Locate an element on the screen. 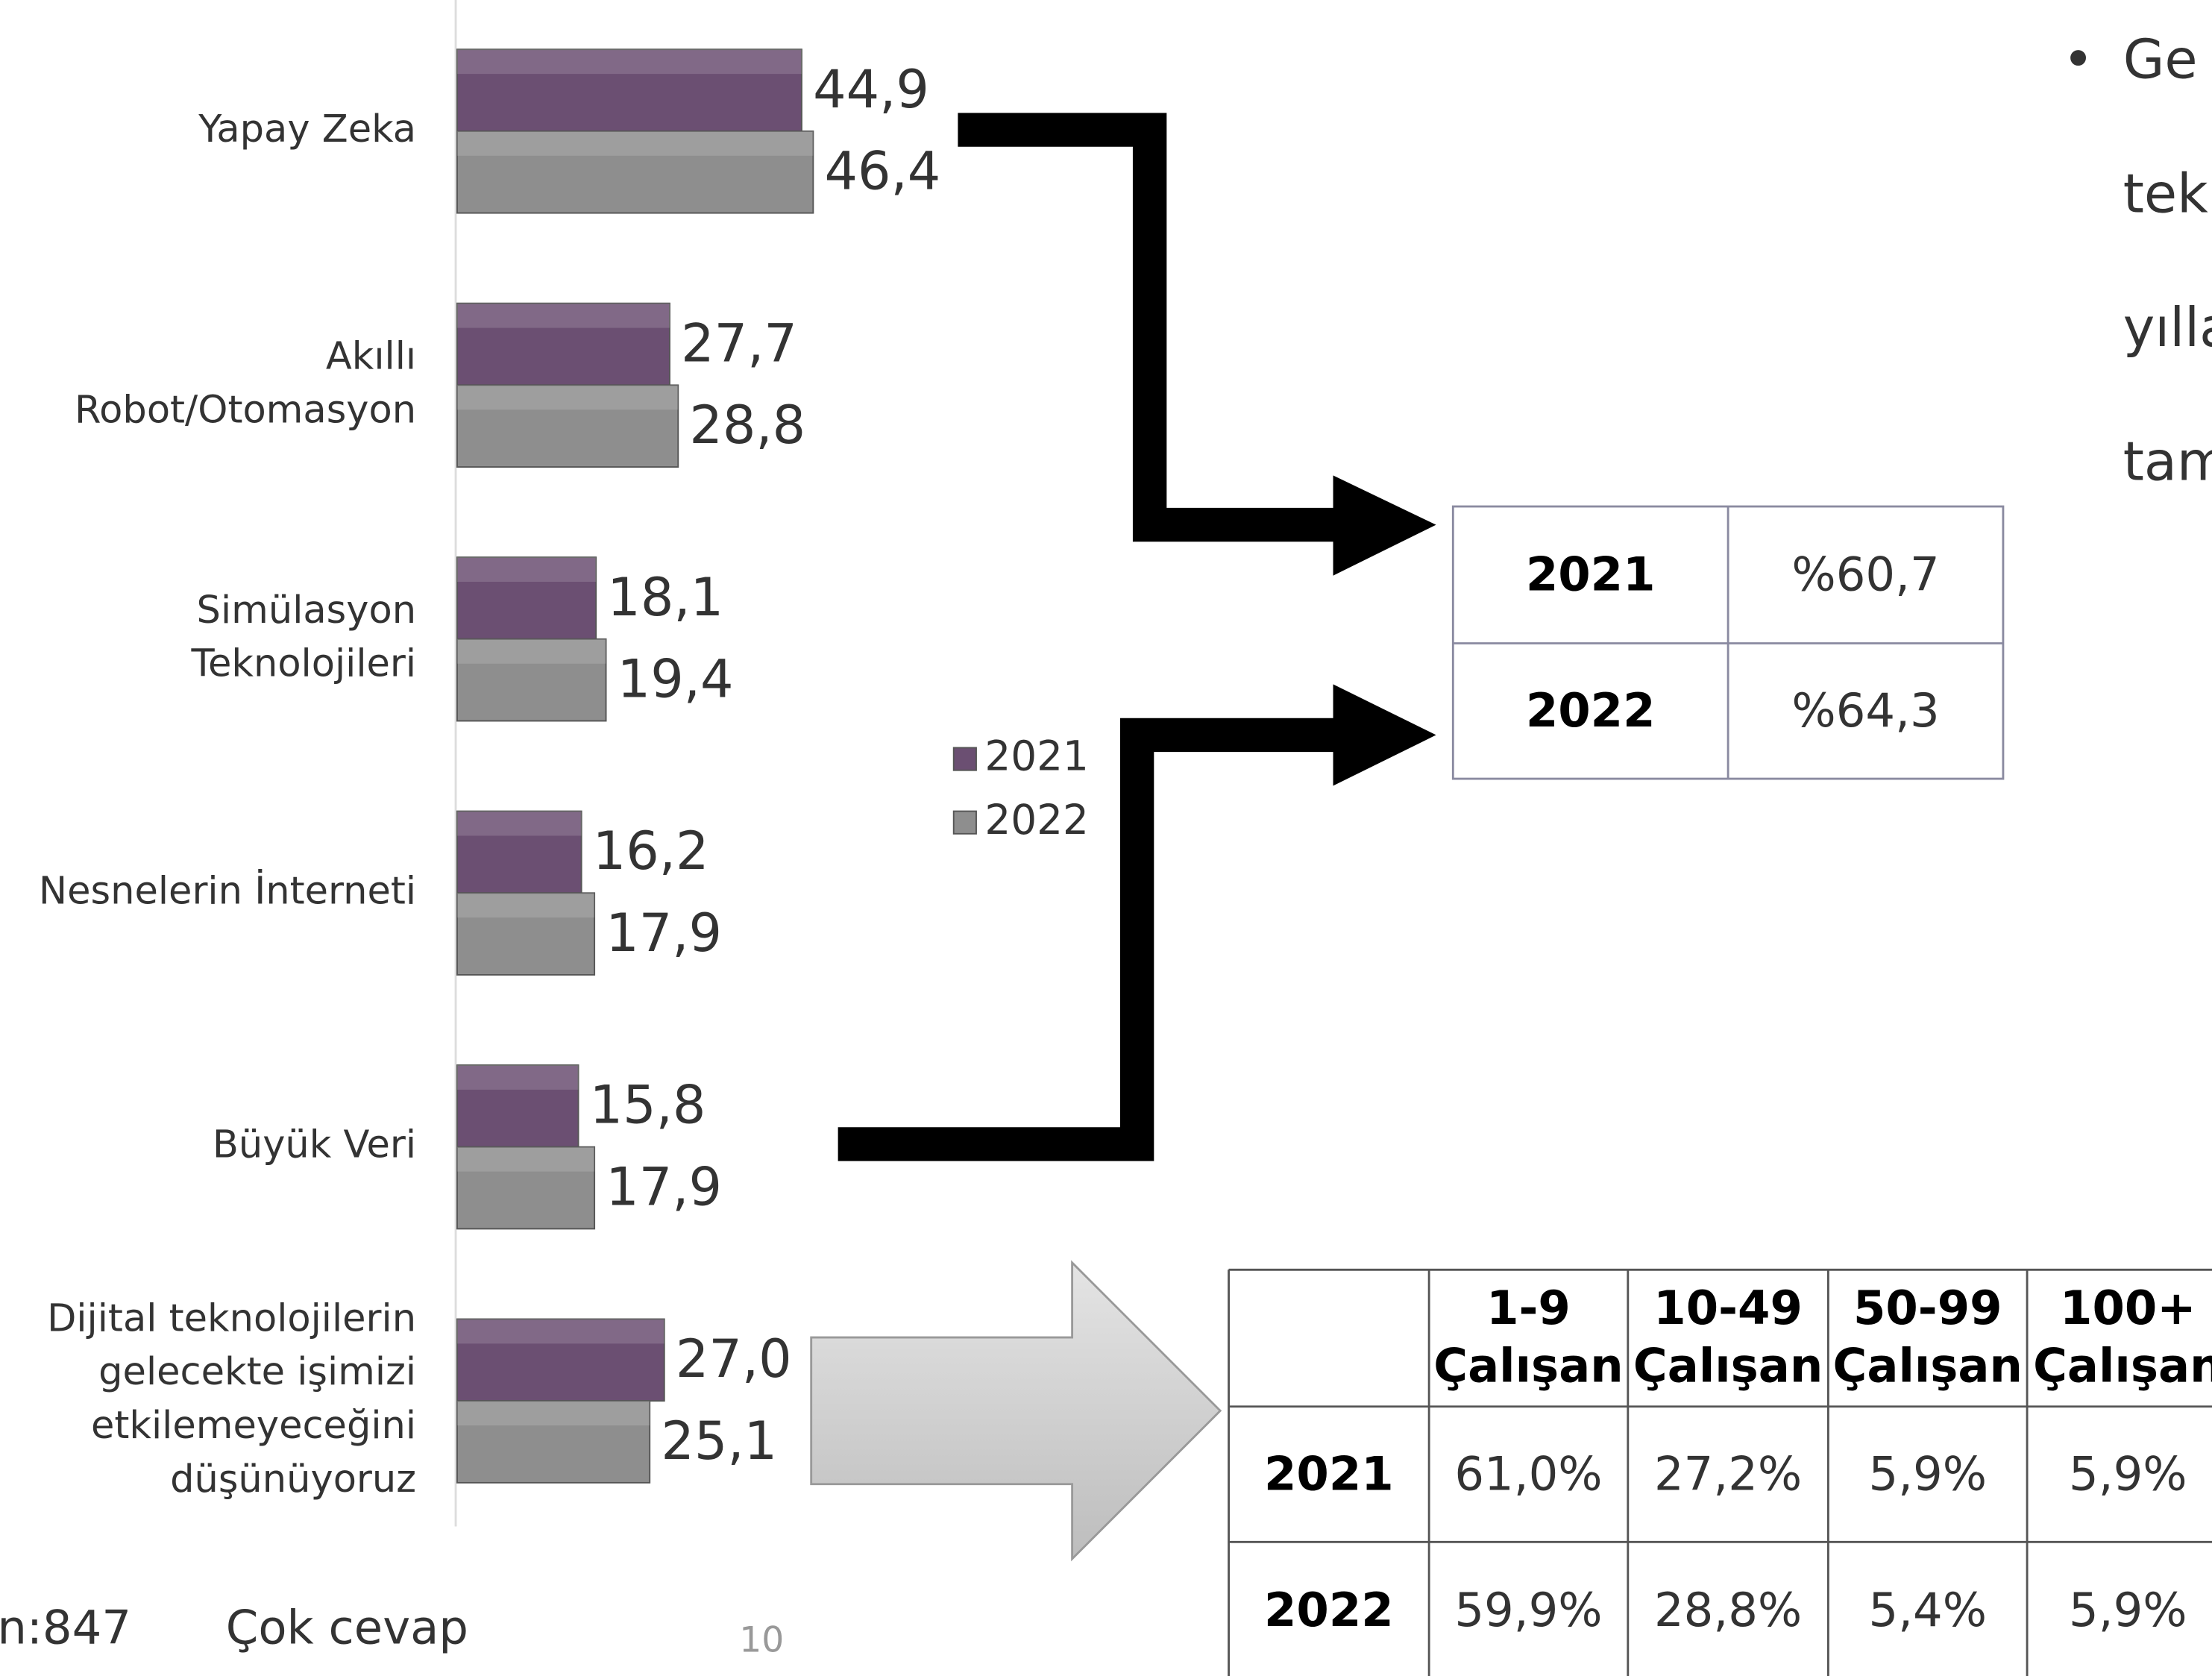 This screenshot has width=2212, height=1676. table-header: 50-99 Çalışan is located at coordinates (1928, 1337).